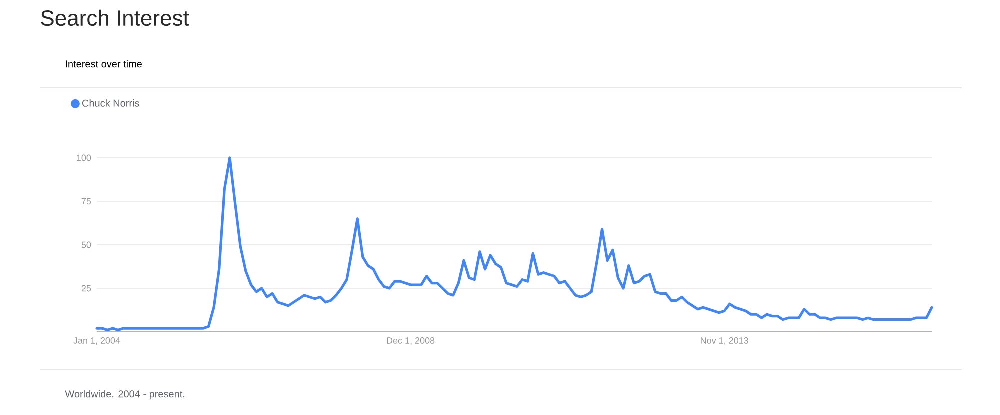  What do you see at coordinates (87, 245) in the screenshot?
I see `y-tick-label: 50` at bounding box center [87, 245].